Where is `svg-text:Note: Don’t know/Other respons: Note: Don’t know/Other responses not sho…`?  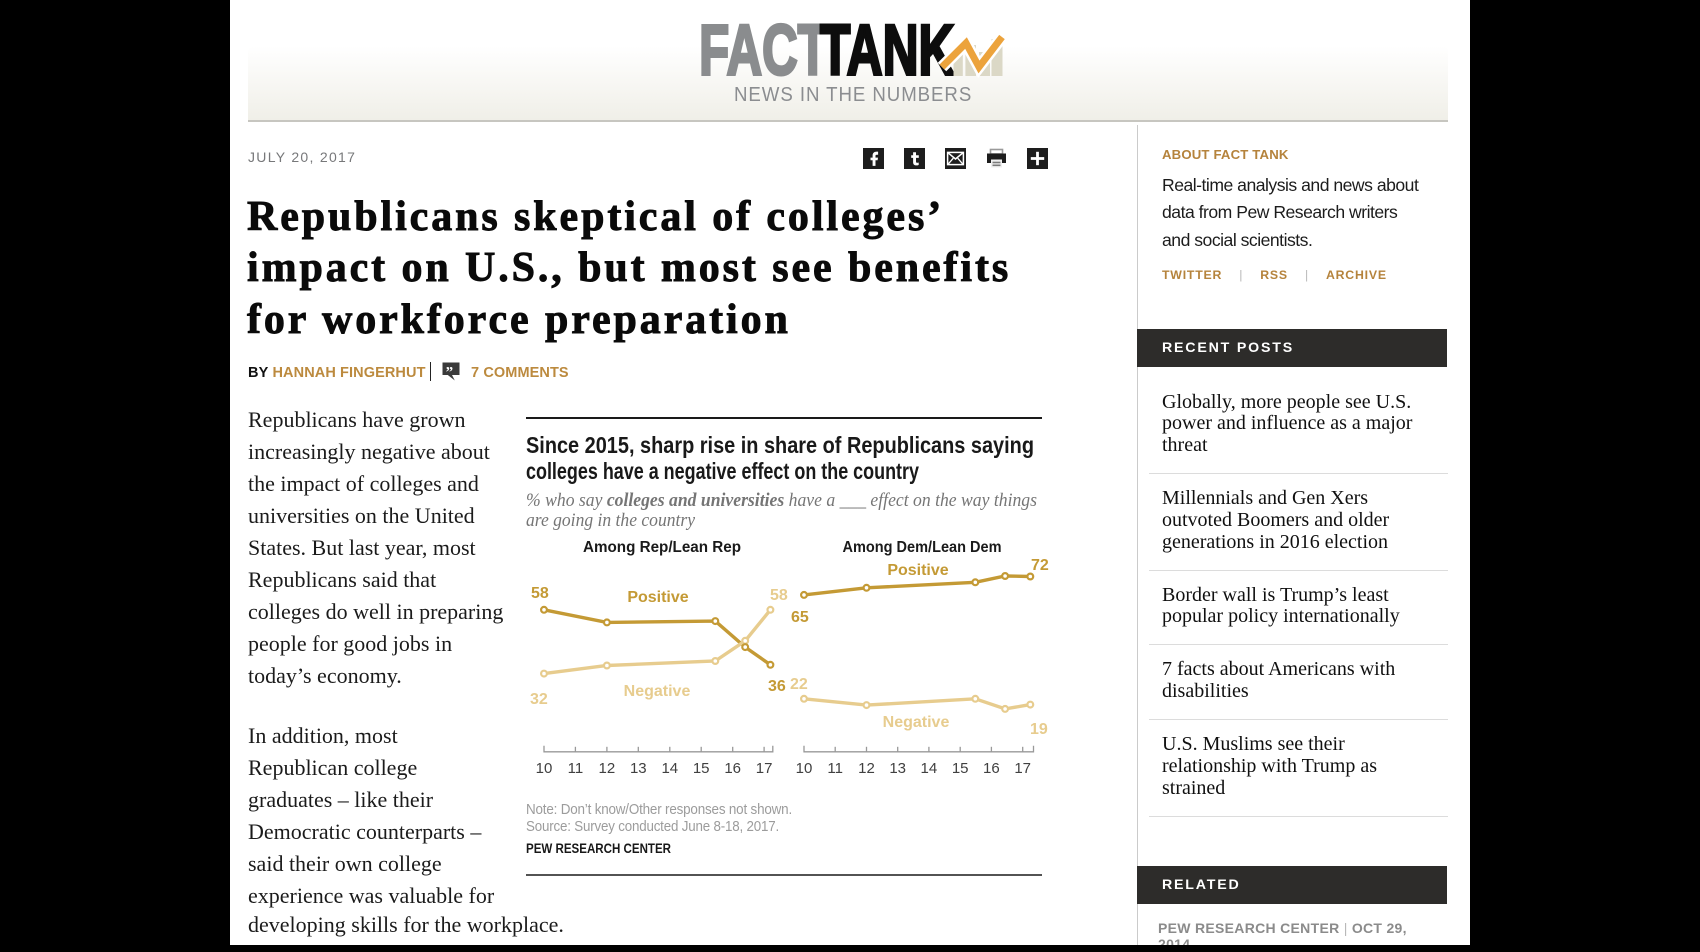 svg-text:Note: Don’t know/Other respons: Note: Don’t know/Other responses not sho… is located at coordinates (659, 810).